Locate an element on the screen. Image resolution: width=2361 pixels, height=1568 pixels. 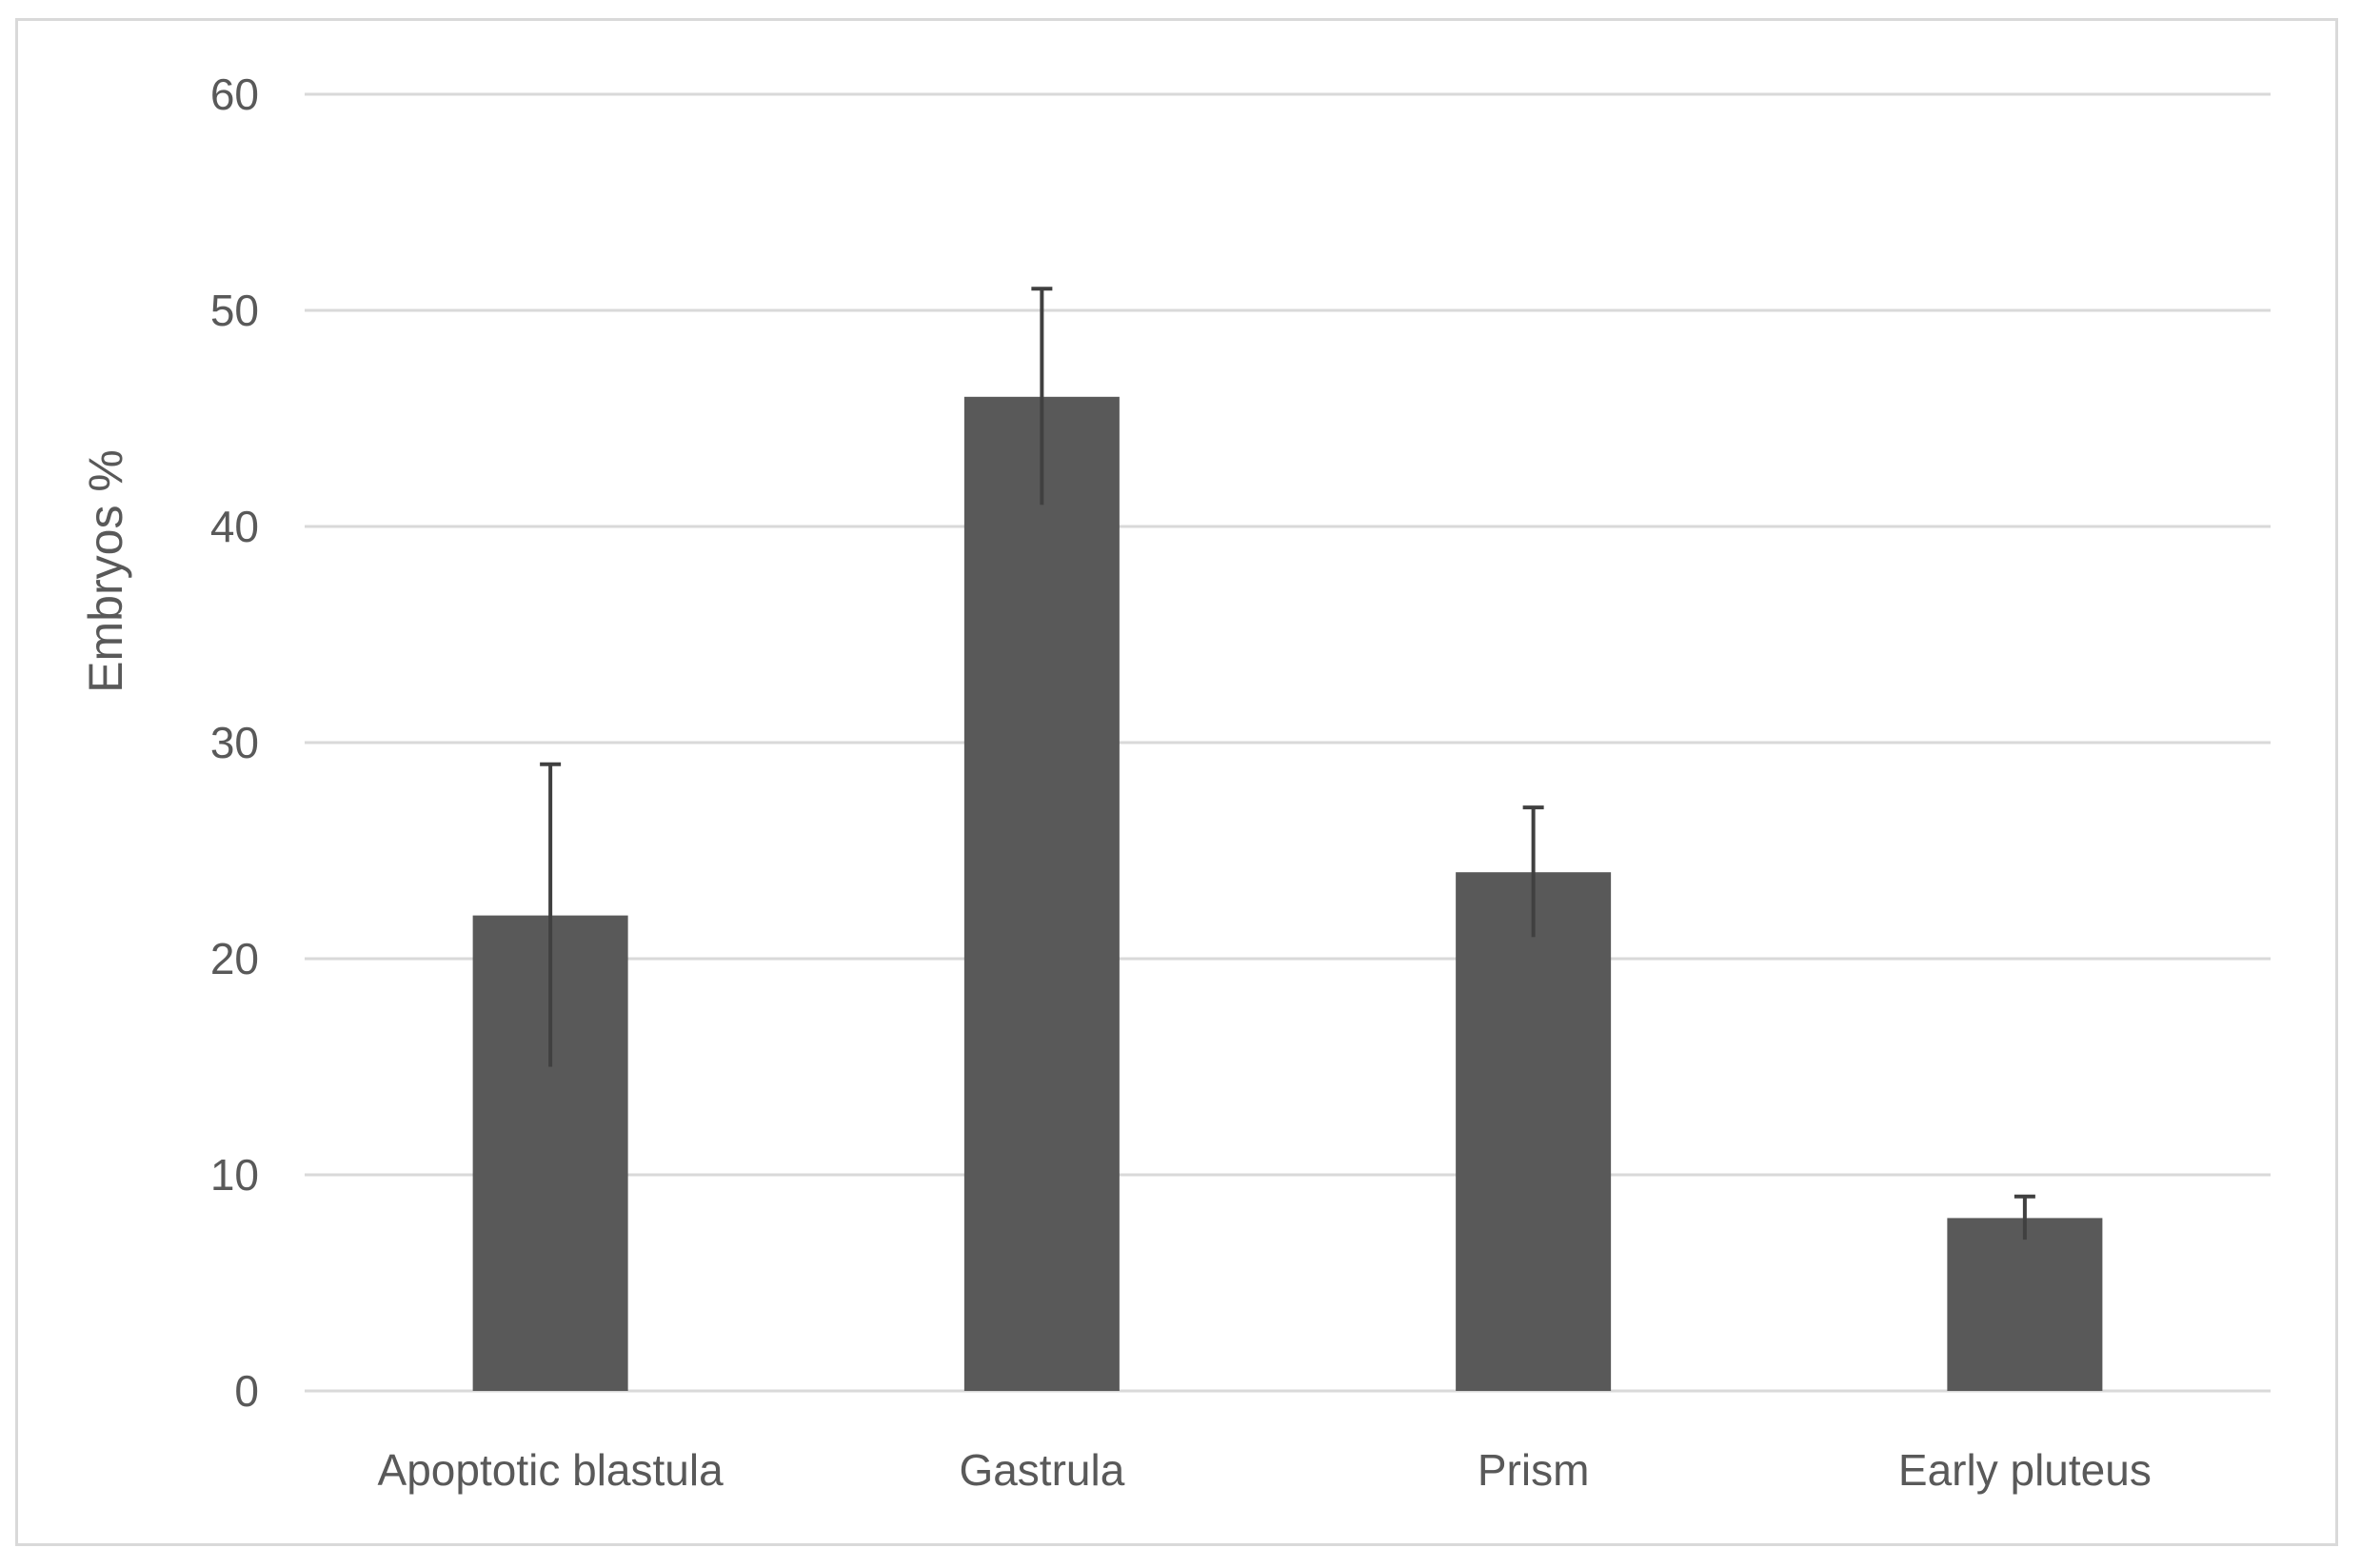
error-bar-gastrula is located at coordinates (1042, 397).